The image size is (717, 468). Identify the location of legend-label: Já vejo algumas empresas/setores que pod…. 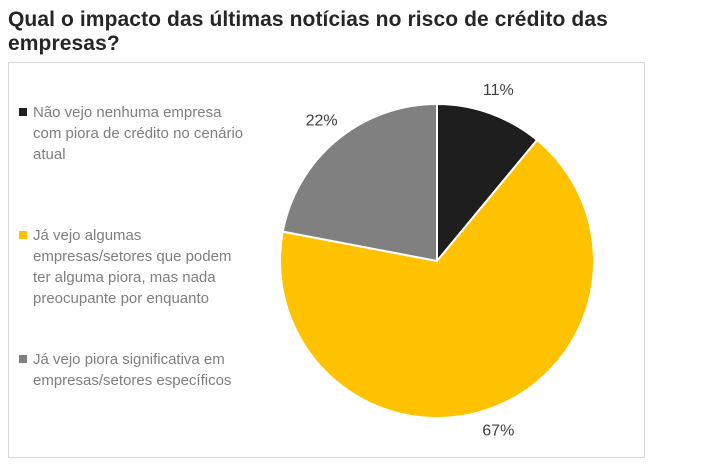
(132, 267).